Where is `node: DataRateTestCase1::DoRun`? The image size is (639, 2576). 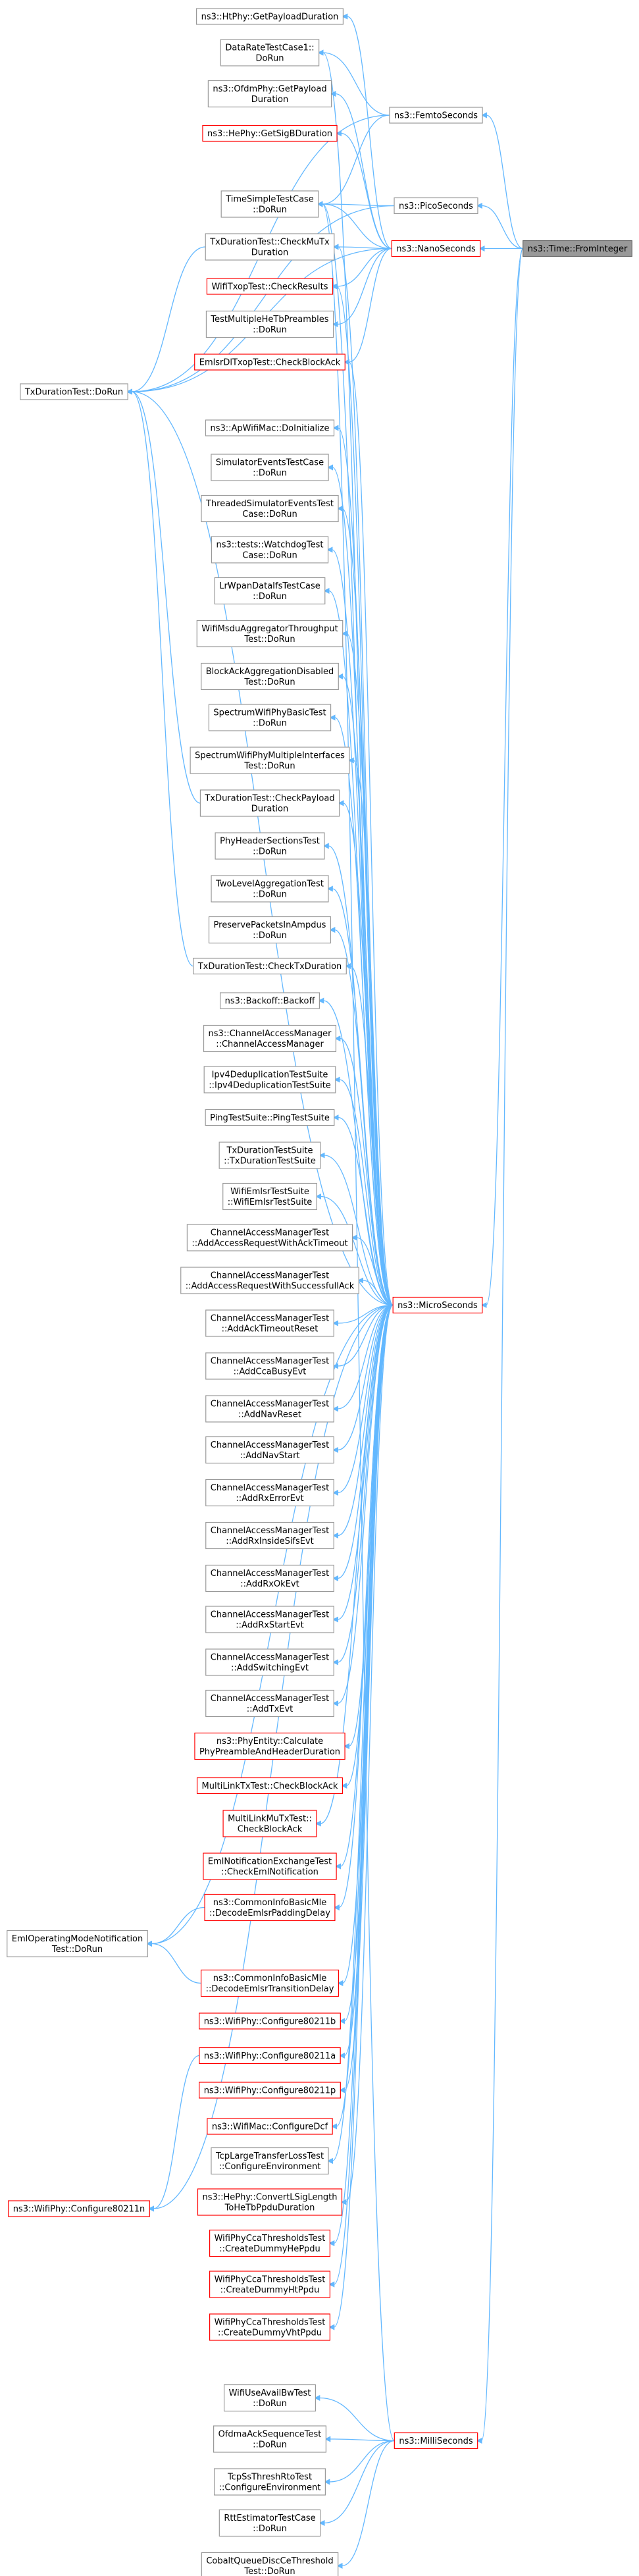
node: DataRateTestCase1::DoRun is located at coordinates (270, 52).